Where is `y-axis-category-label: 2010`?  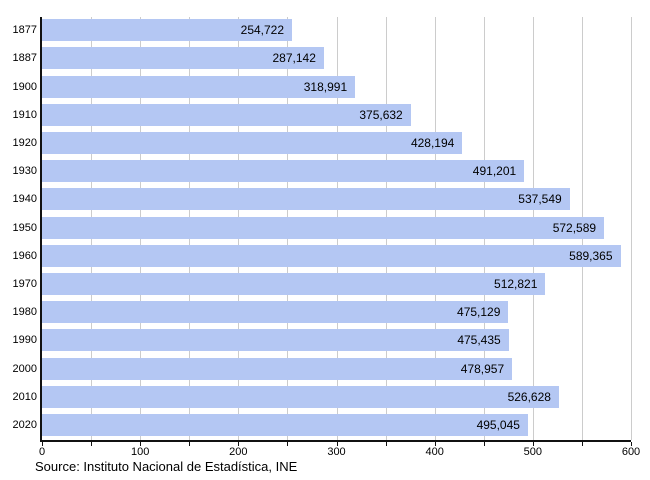 y-axis-category-label: 2010 is located at coordinates (24, 396).